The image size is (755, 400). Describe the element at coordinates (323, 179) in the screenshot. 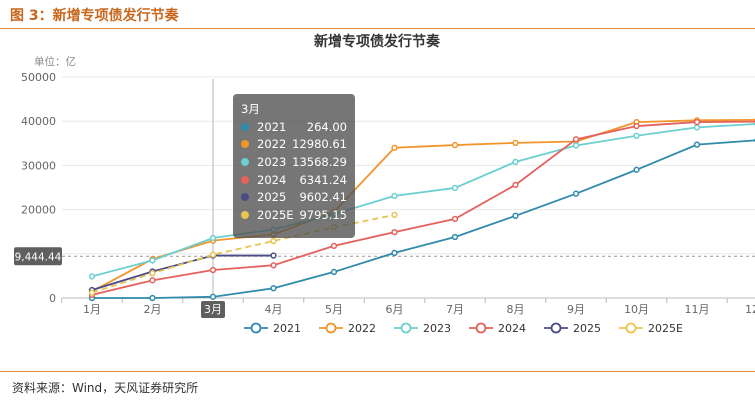

I see `tooltip-series-value: 6341.24` at that location.